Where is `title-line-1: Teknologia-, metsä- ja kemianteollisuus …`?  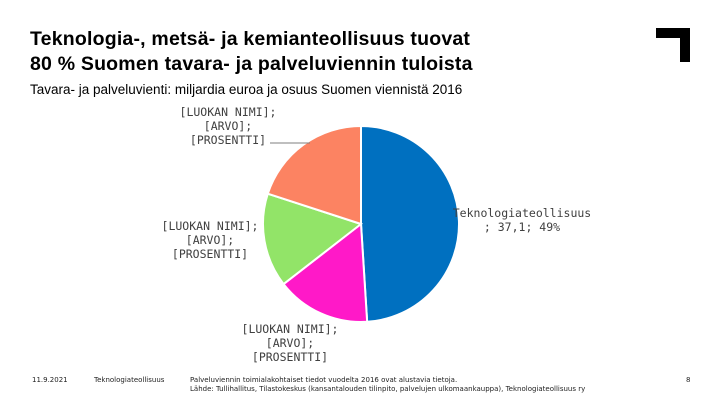
title-line-1: Teknologia-, metsä- ja kemianteollisuus … is located at coordinates (250, 39).